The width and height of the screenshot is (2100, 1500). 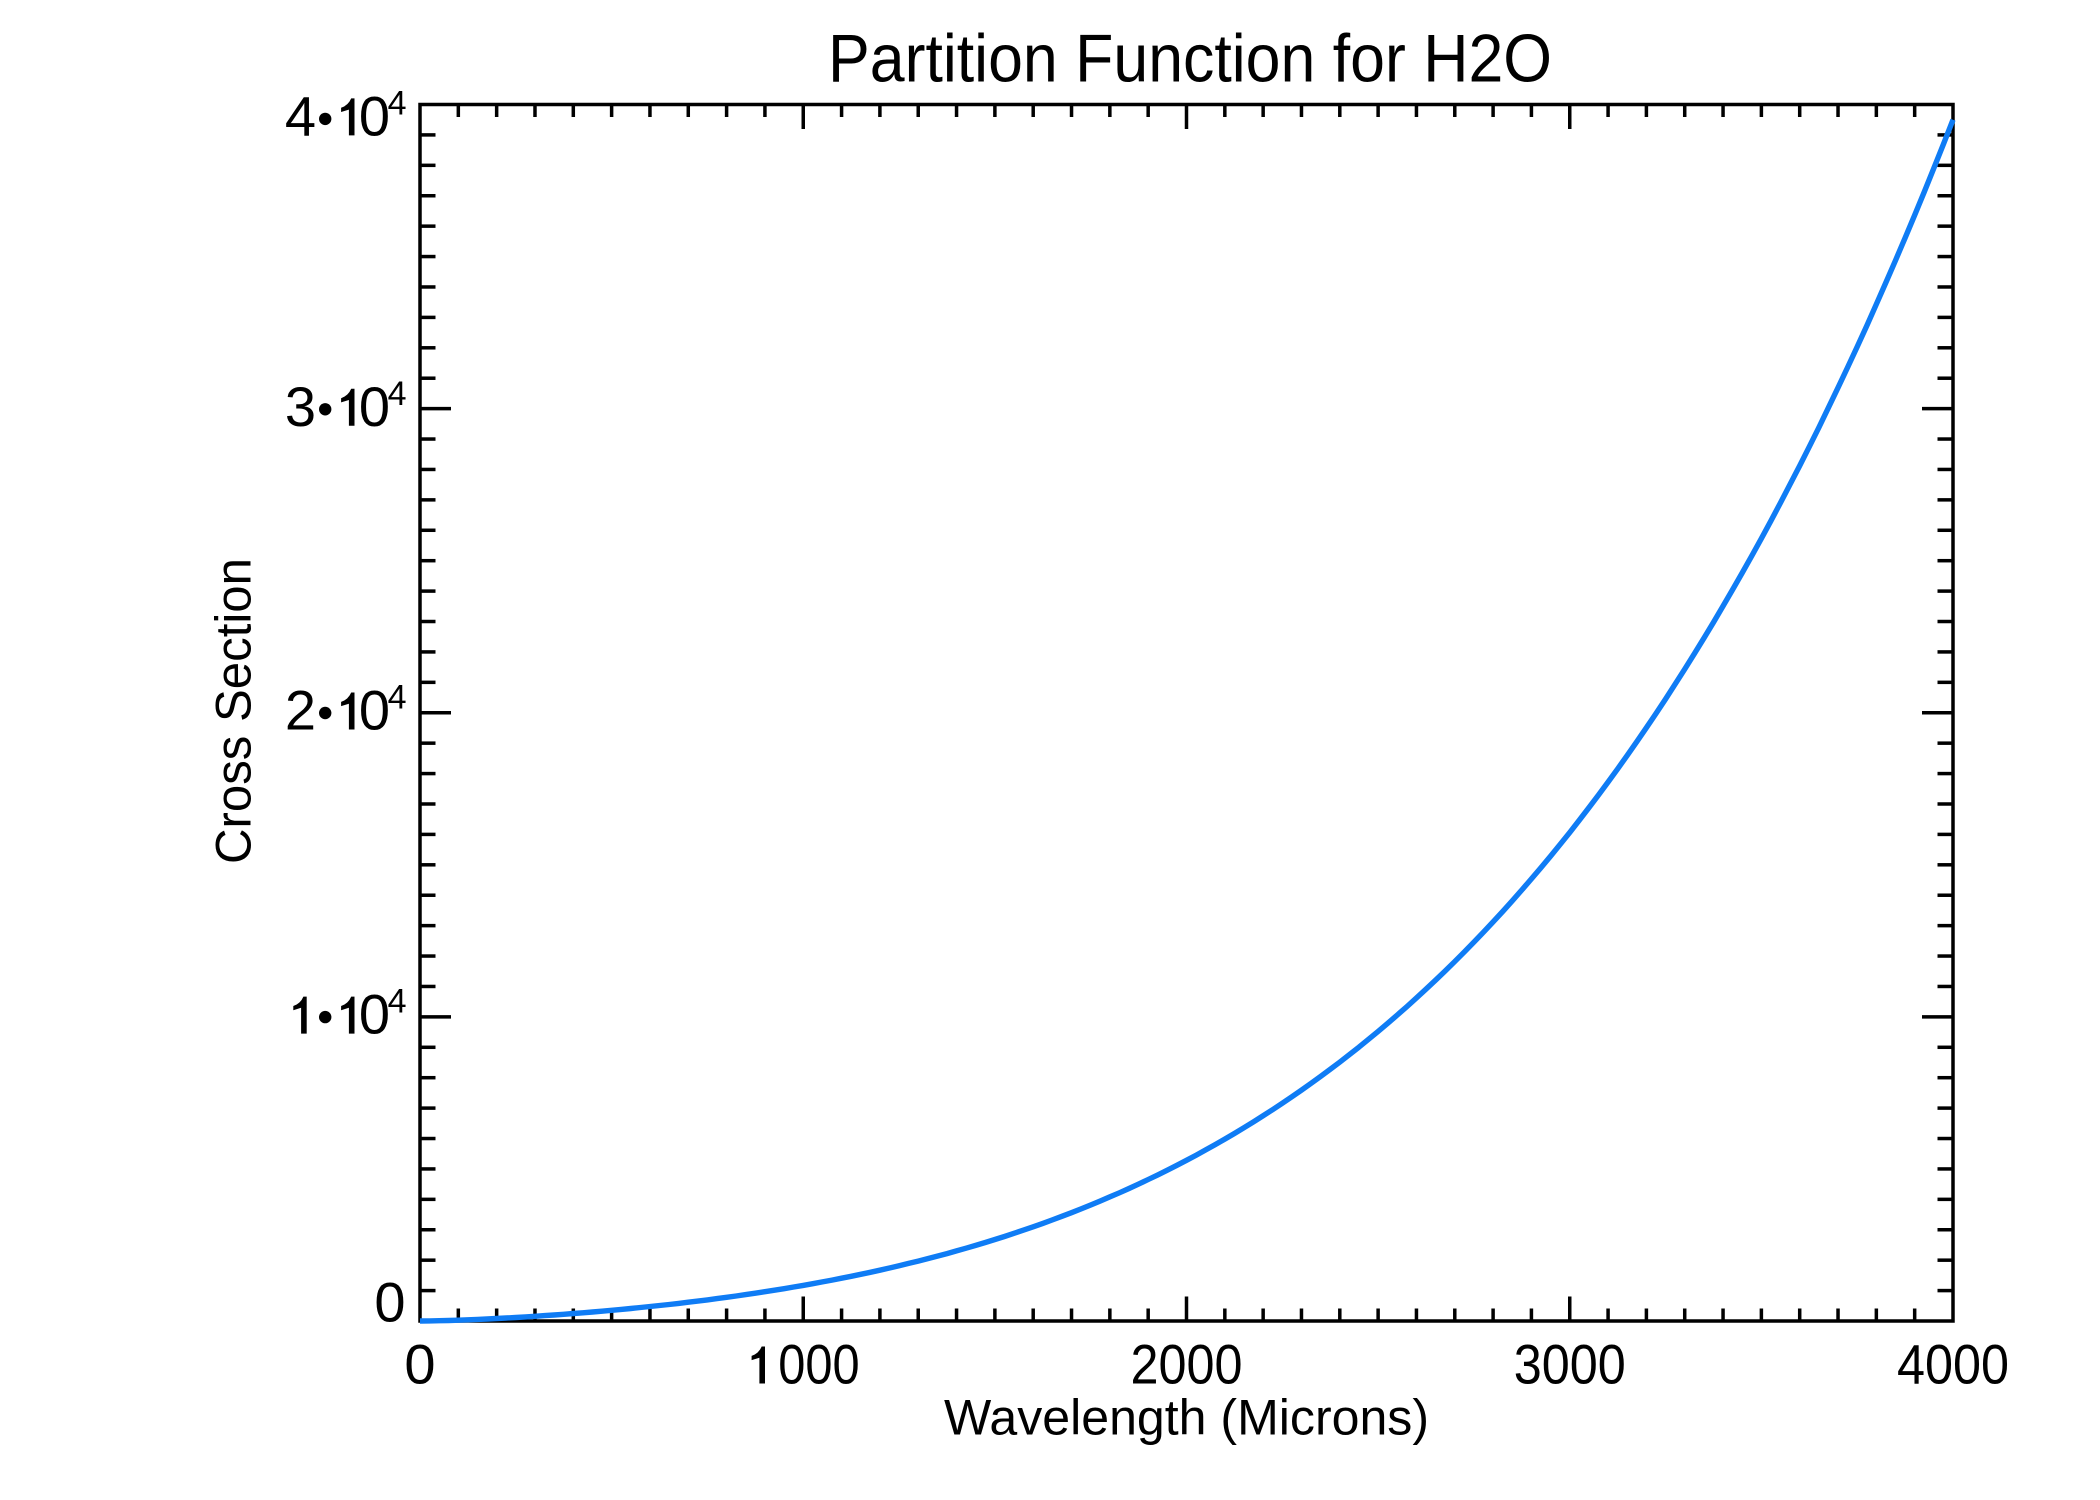 What do you see at coordinates (818, 1364) in the screenshot?
I see `svg-text: 000` at bounding box center [818, 1364].